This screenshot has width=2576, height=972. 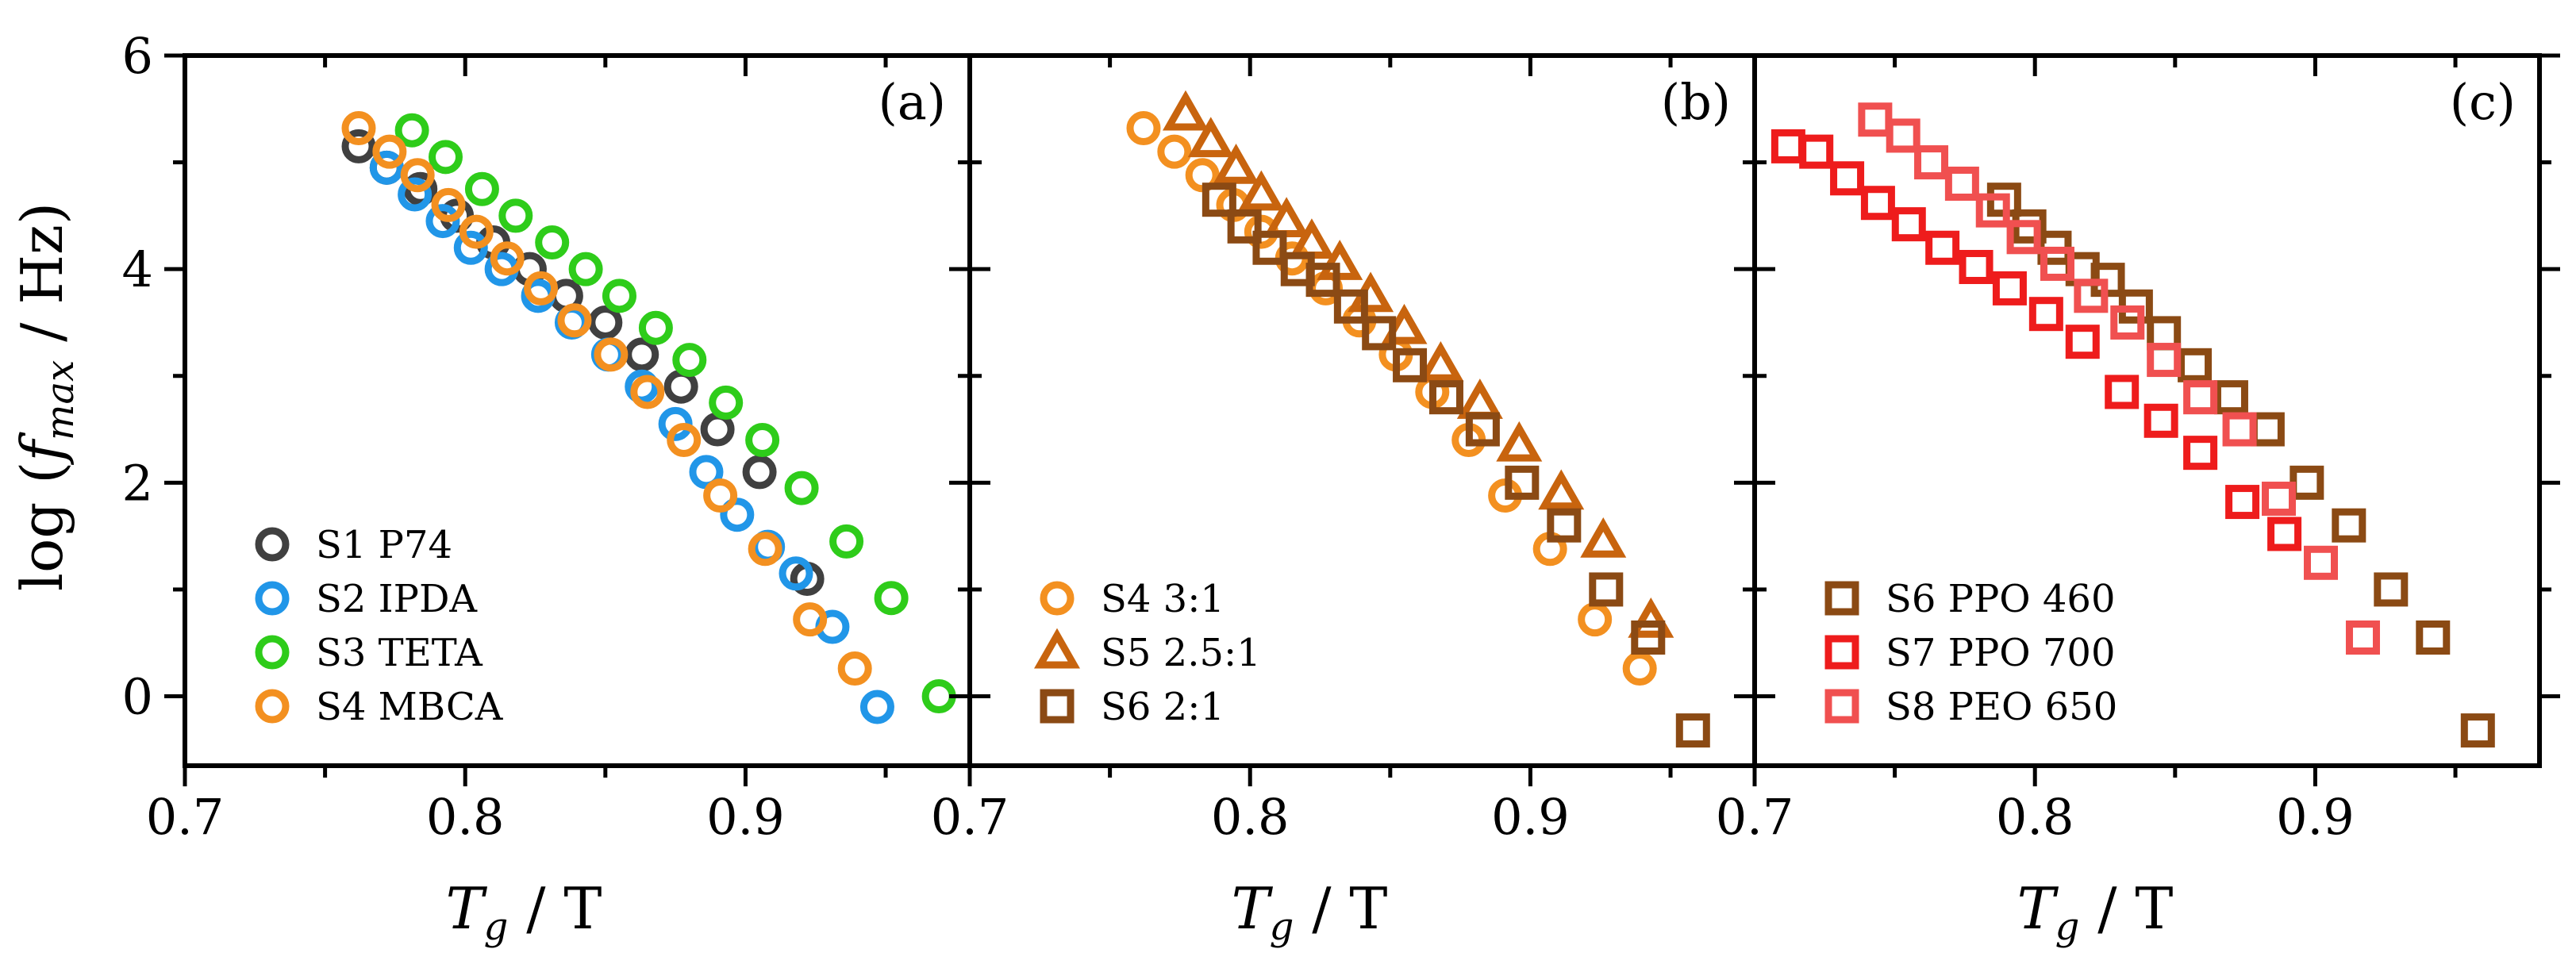 What do you see at coordinates (384, 545) in the screenshot?
I see `legend-label: S1 P74` at bounding box center [384, 545].